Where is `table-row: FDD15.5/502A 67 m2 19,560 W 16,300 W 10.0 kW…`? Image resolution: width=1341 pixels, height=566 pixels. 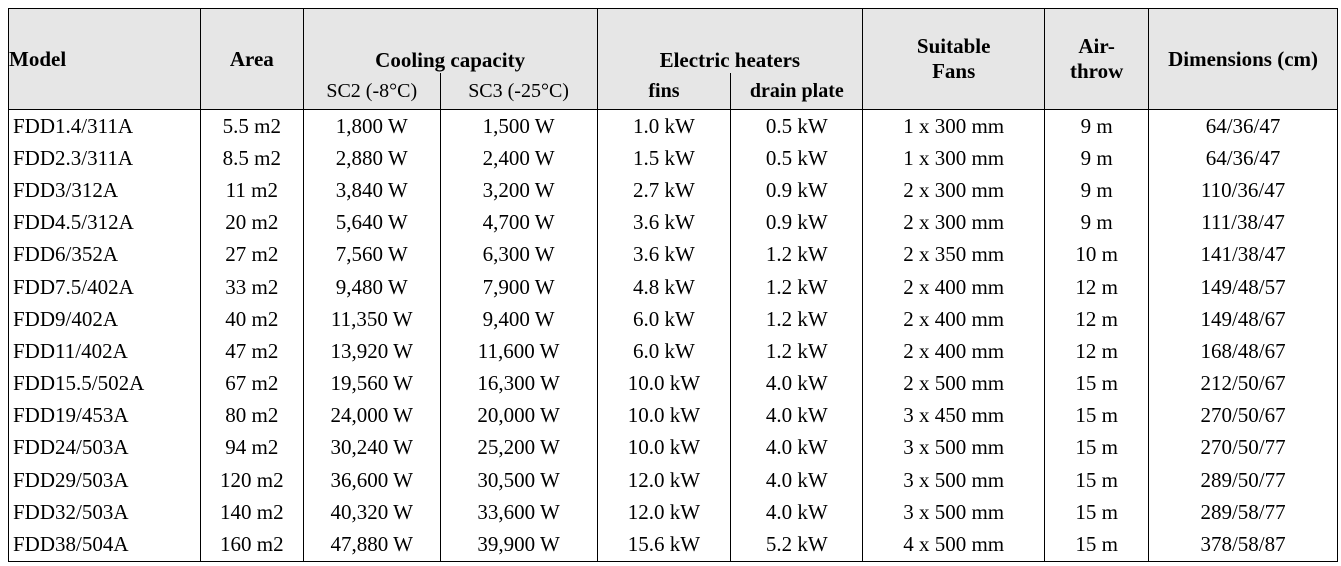 table-row: FDD15.5/502A 67 m2 19,560 W 16,300 W 10.0 kW… is located at coordinates (673, 383).